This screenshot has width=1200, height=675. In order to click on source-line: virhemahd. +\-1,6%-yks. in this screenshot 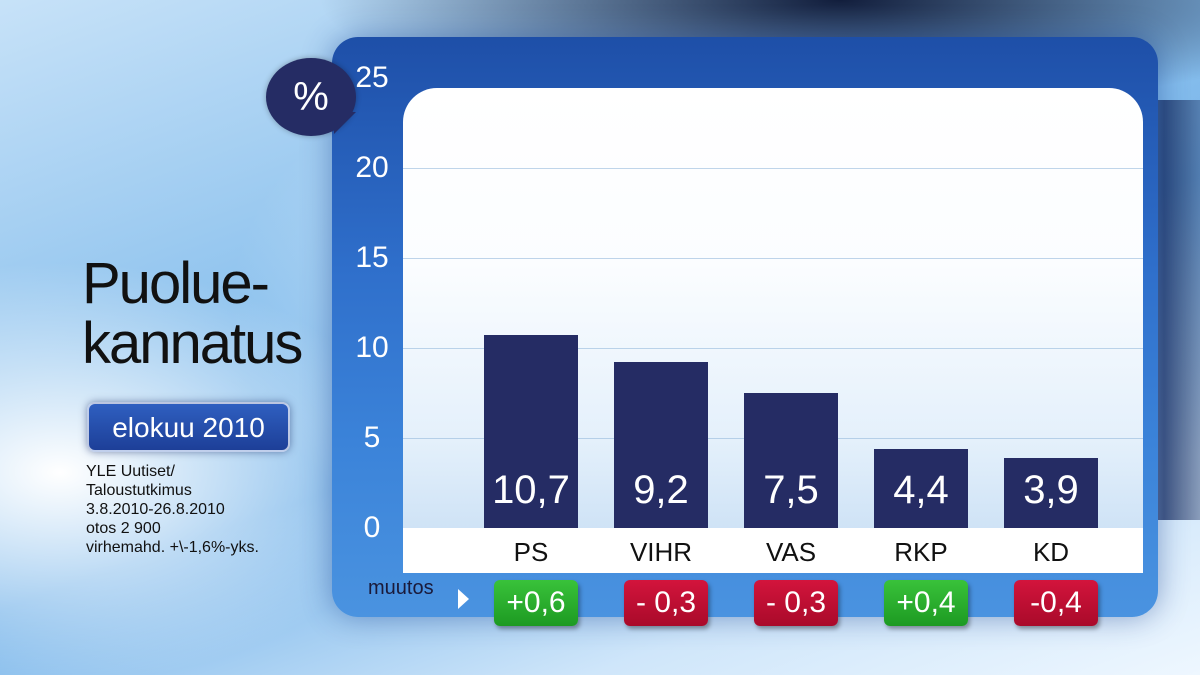, I will do `click(172, 547)`.